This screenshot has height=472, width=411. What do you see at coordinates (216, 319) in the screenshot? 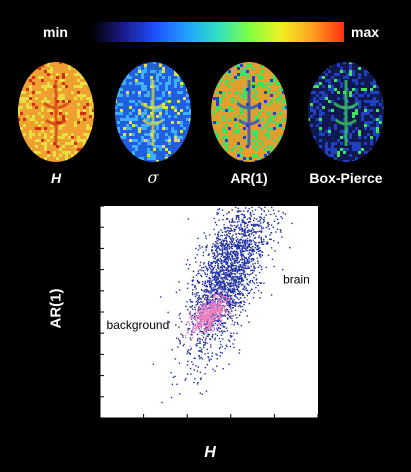
I see `series-background` at bounding box center [216, 319].